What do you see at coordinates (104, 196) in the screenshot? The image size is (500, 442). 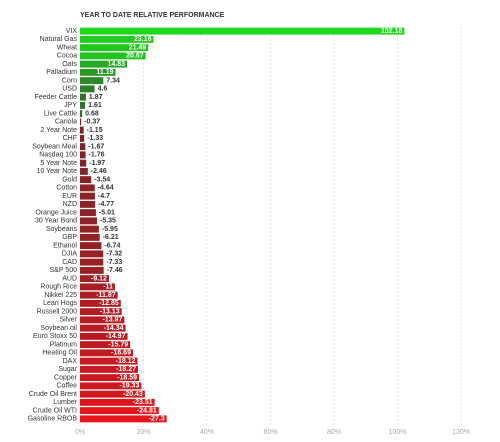 I see `value-label: -4.7` at bounding box center [104, 196].